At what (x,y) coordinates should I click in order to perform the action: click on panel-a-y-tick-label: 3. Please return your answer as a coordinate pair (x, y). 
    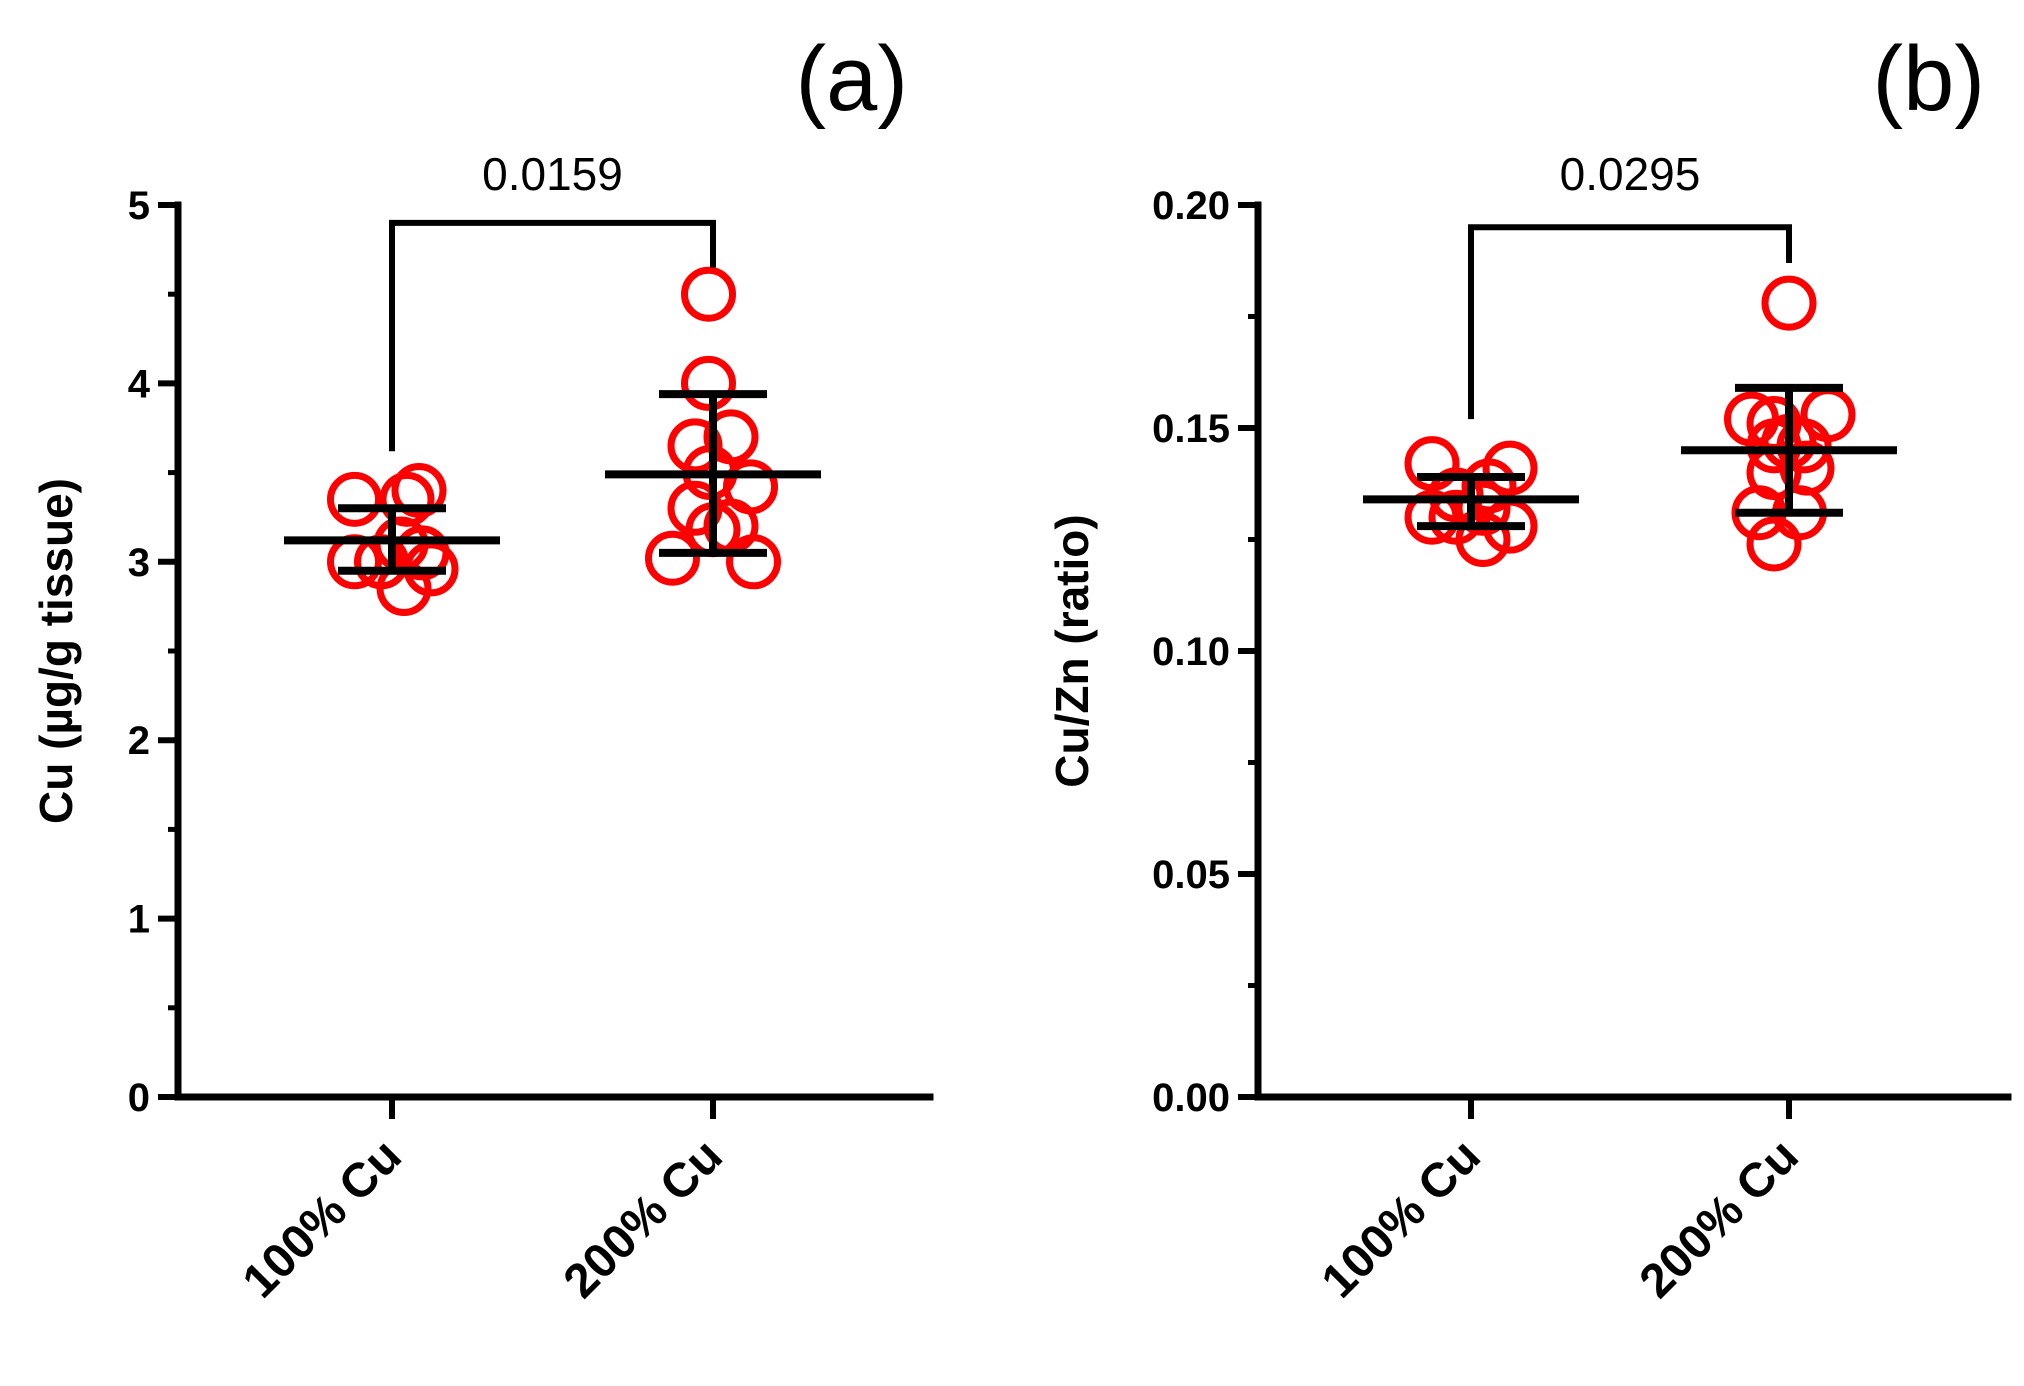
    Looking at the image, I should click on (139, 563).